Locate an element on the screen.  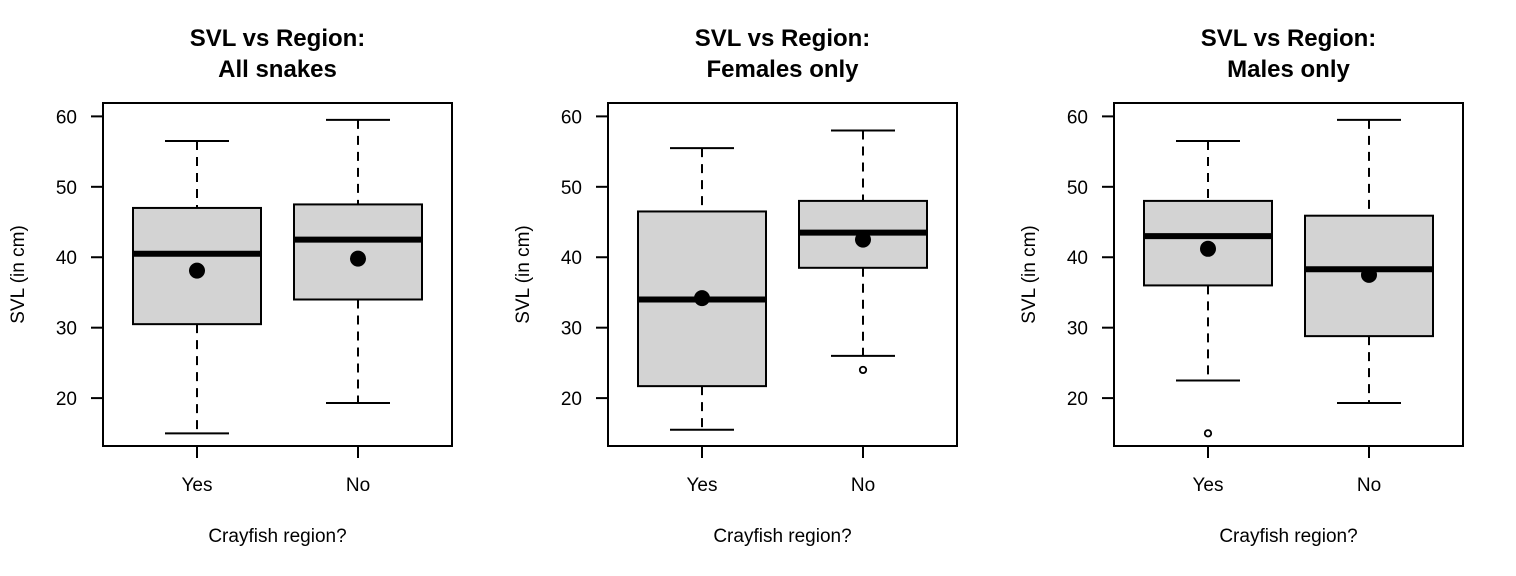
chart-title: SVL vs Region: All snakes is located at coordinates (278, 54).